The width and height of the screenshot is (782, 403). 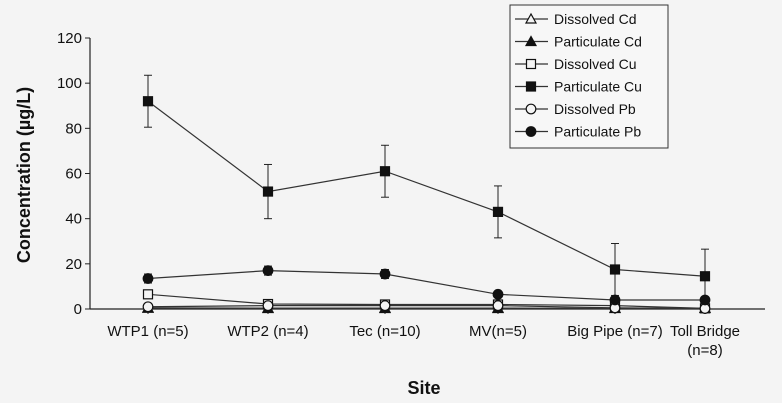 I want to click on y-tick-label: 20, so click(x=73, y=264).